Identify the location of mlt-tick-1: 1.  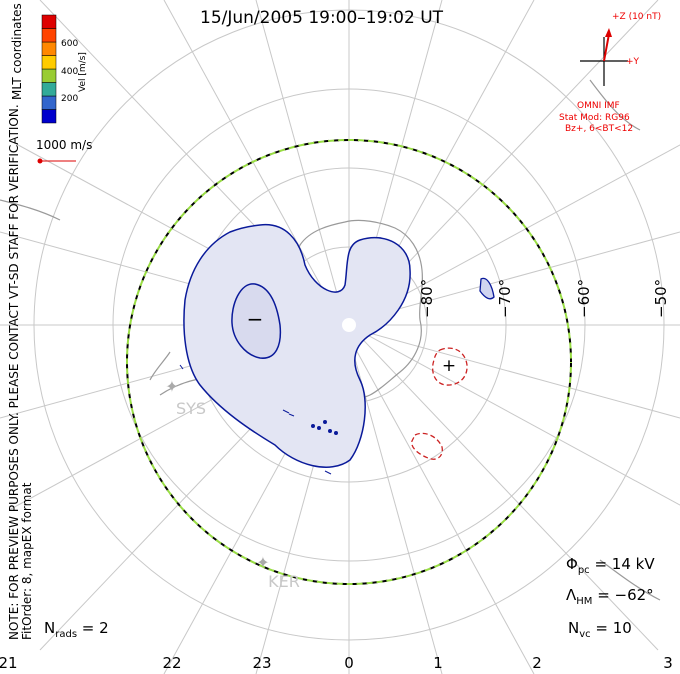
(438, 663).